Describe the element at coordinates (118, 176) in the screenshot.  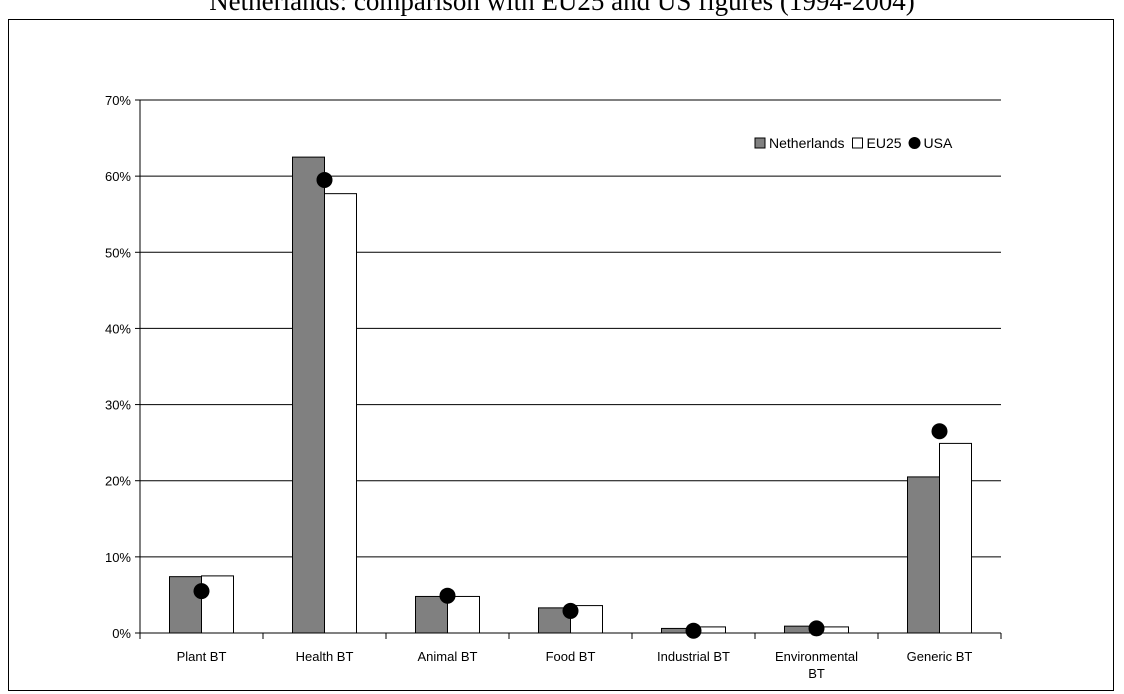
I see `y-tick-label: 60%` at that location.